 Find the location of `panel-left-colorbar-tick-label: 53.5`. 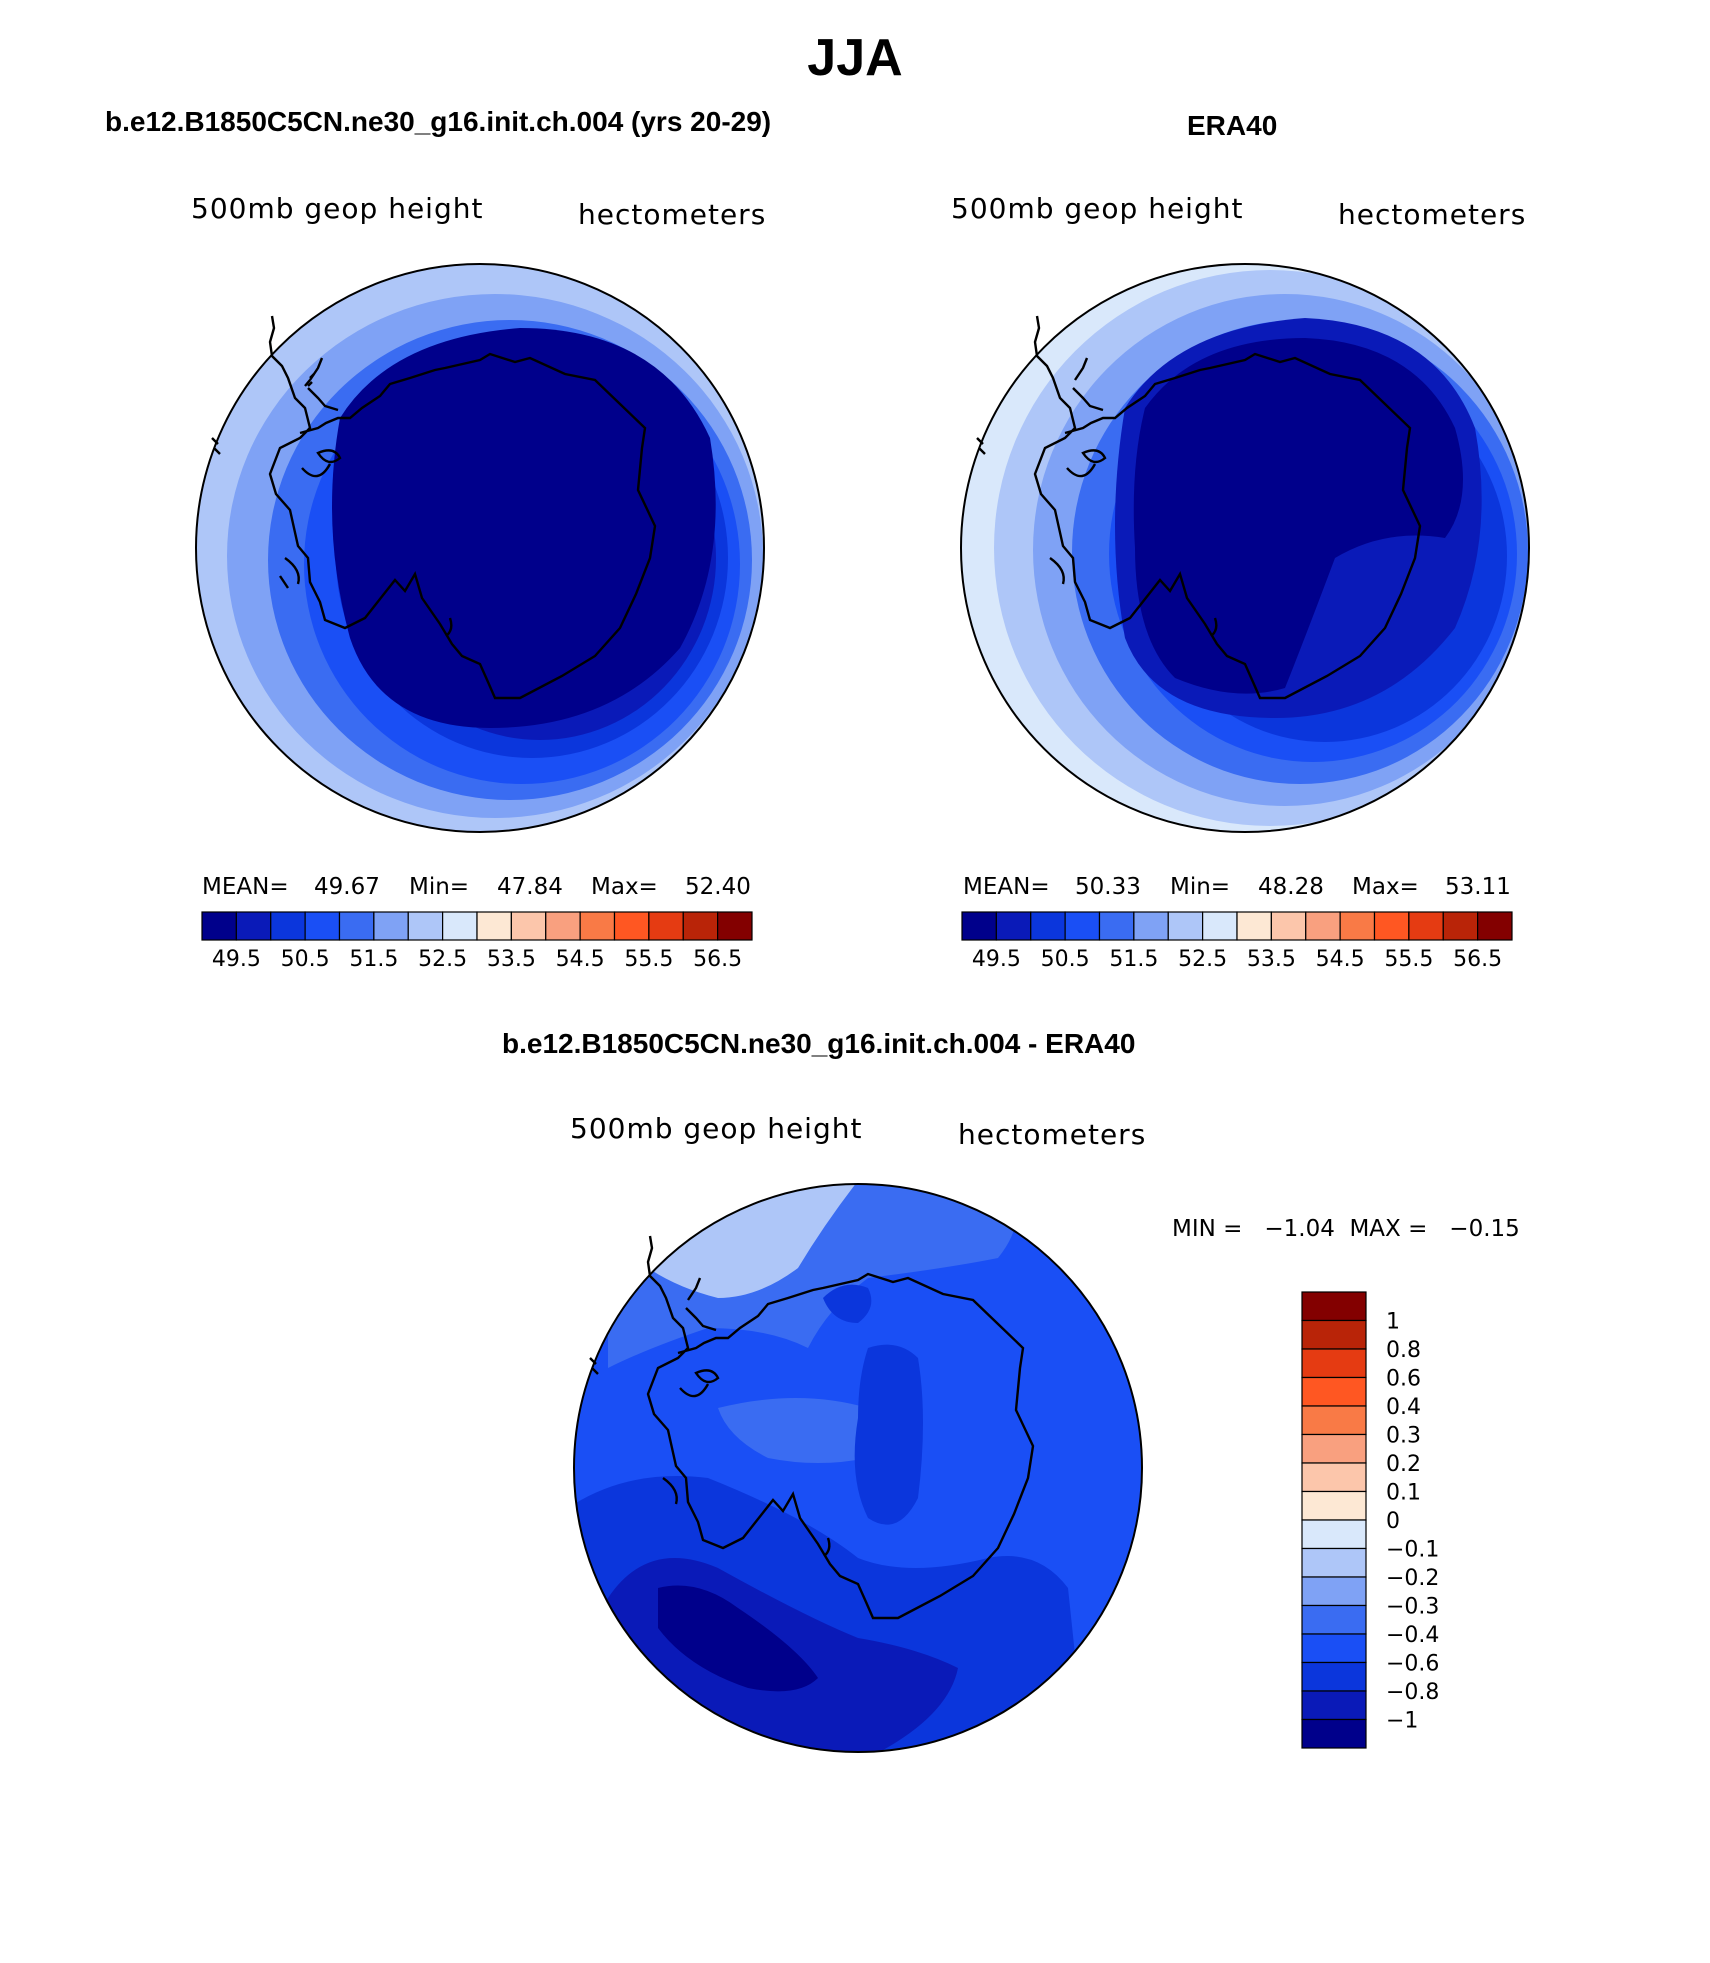

panel-left-colorbar-tick-label: 53.5 is located at coordinates (511, 959).